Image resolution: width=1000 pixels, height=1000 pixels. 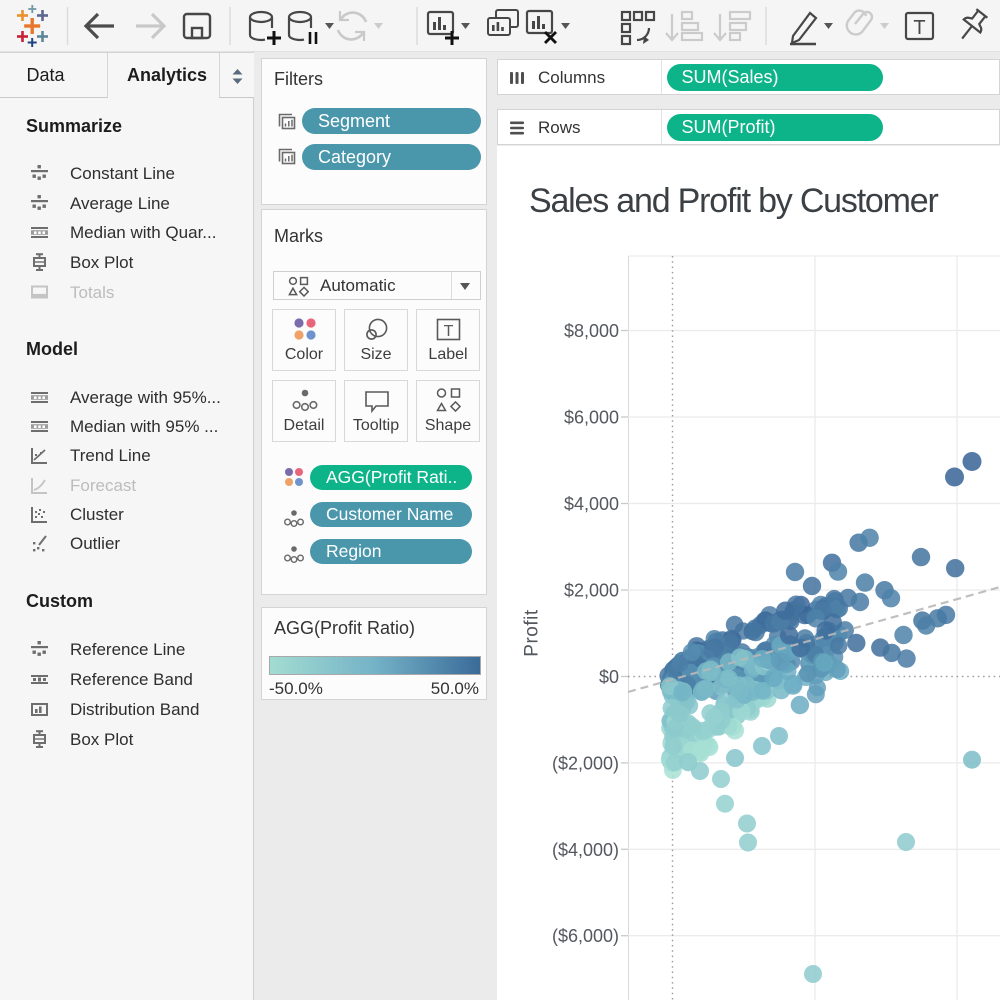 I want to click on svg-text: $4,000, so click(x=591, y=504).